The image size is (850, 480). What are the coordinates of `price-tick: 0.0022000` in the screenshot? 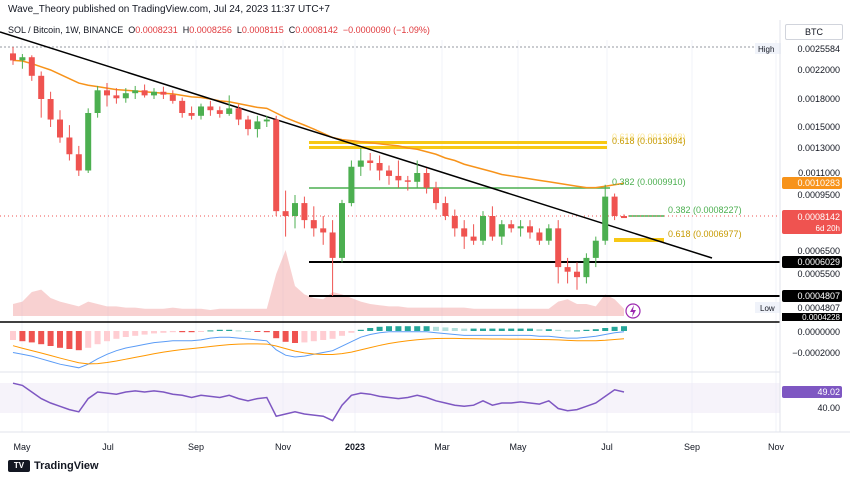 It's located at (818, 70).